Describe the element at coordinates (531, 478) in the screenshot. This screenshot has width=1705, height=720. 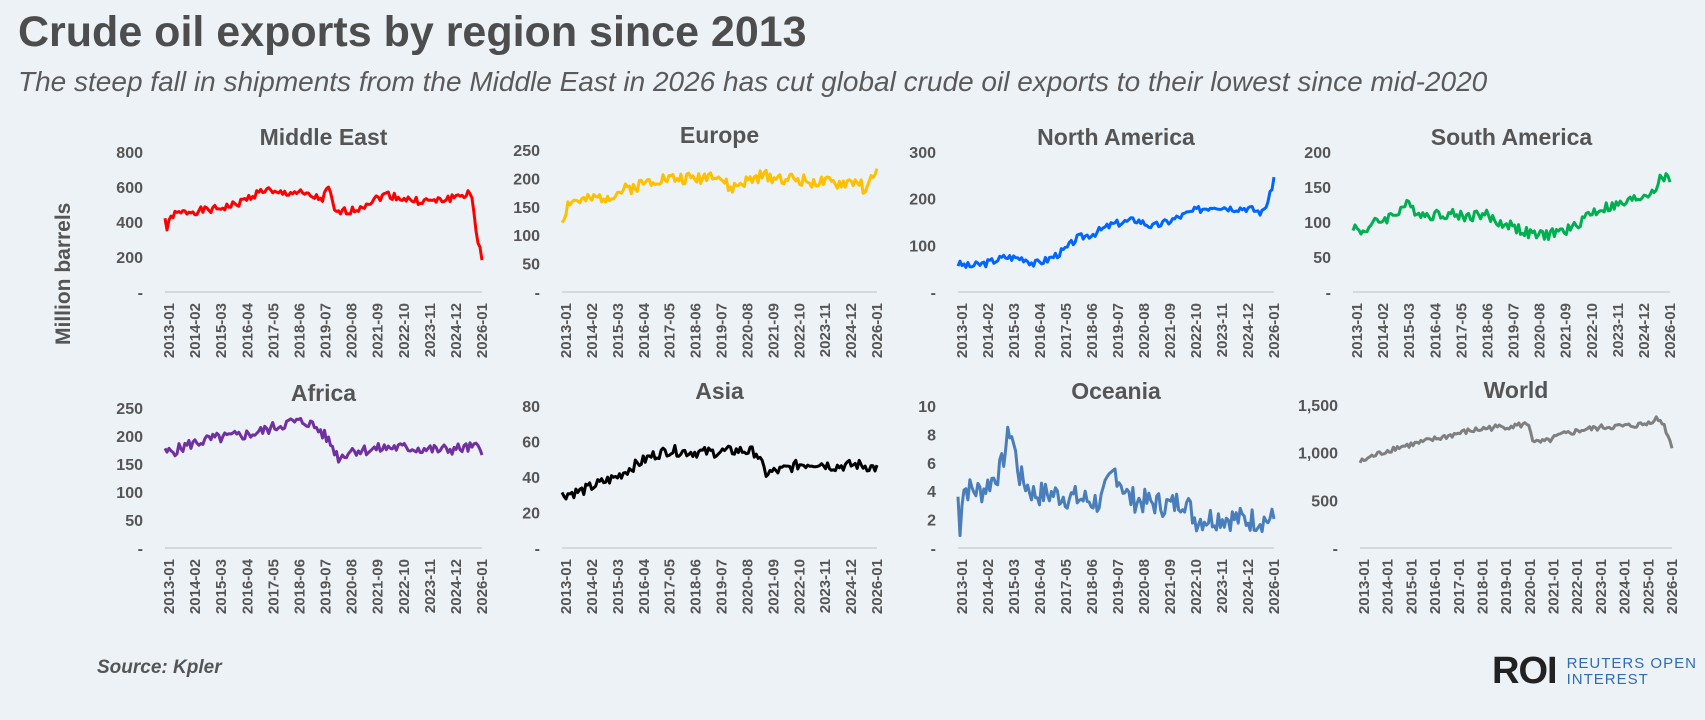
I see `y-tick-label: 40` at that location.